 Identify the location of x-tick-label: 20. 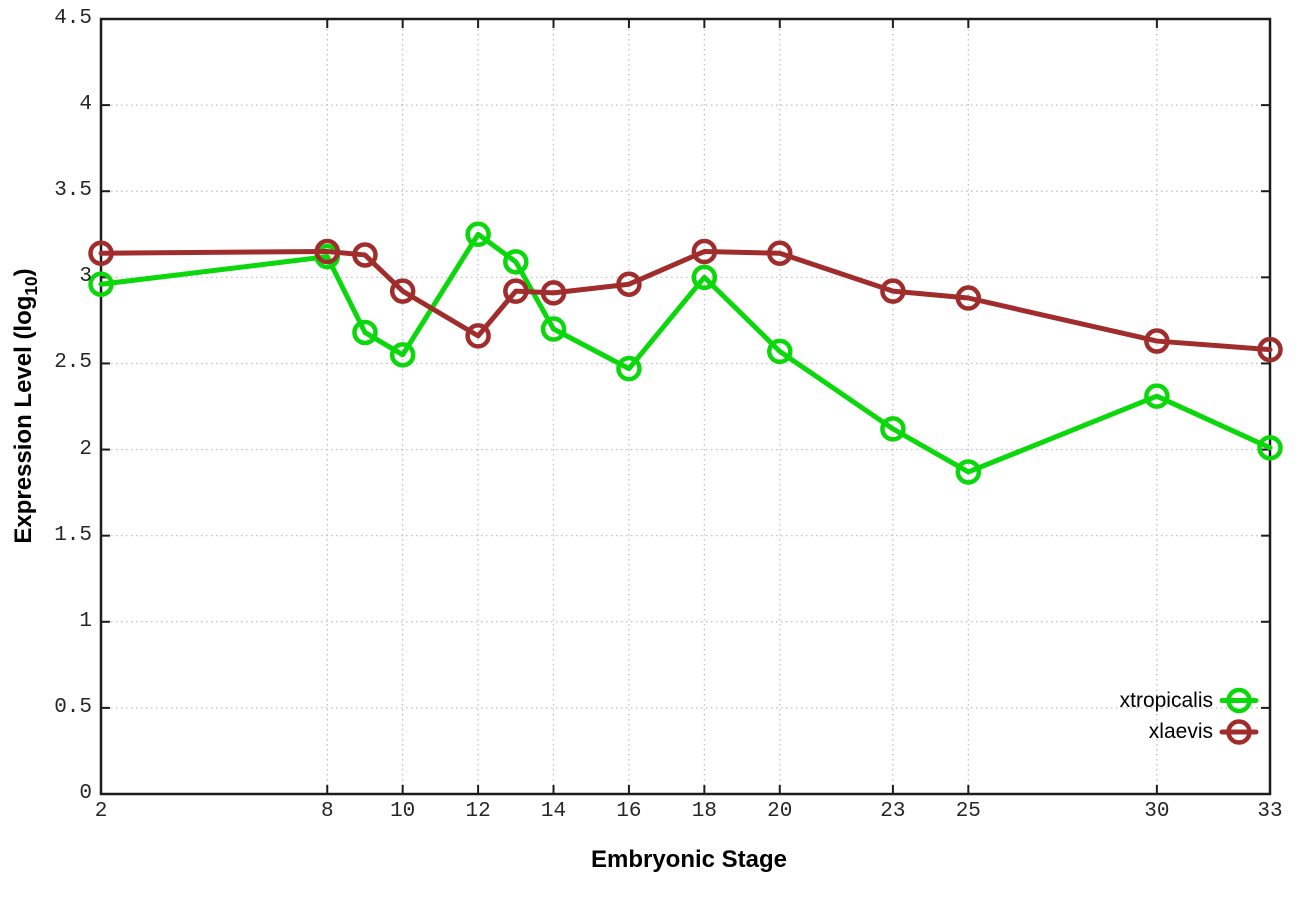
(780, 811).